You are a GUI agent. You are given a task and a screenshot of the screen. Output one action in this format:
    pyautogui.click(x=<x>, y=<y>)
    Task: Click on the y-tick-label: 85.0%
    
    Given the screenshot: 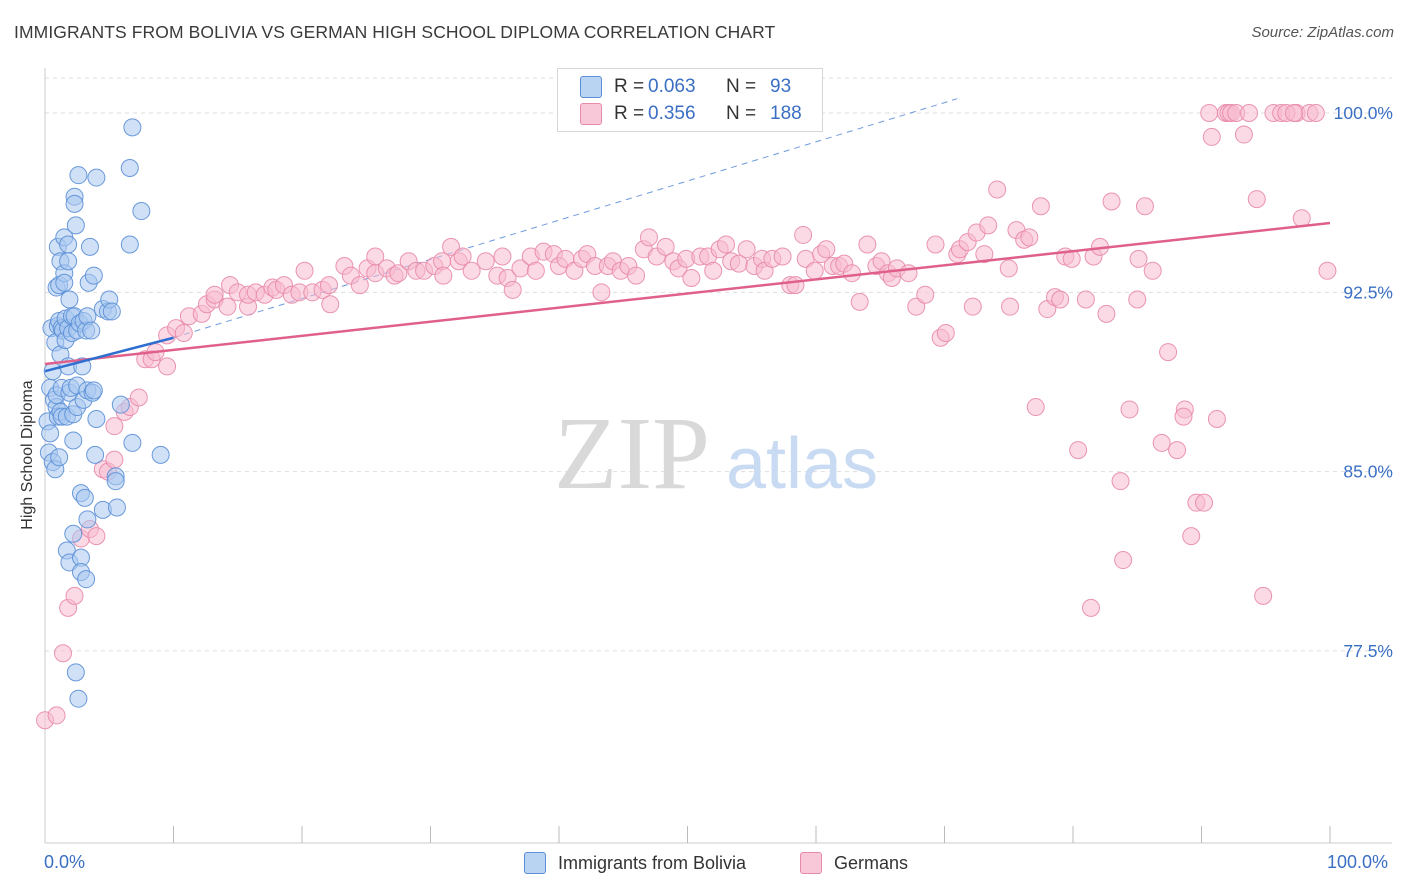 What is the action you would take?
    pyautogui.click(x=1368, y=472)
    